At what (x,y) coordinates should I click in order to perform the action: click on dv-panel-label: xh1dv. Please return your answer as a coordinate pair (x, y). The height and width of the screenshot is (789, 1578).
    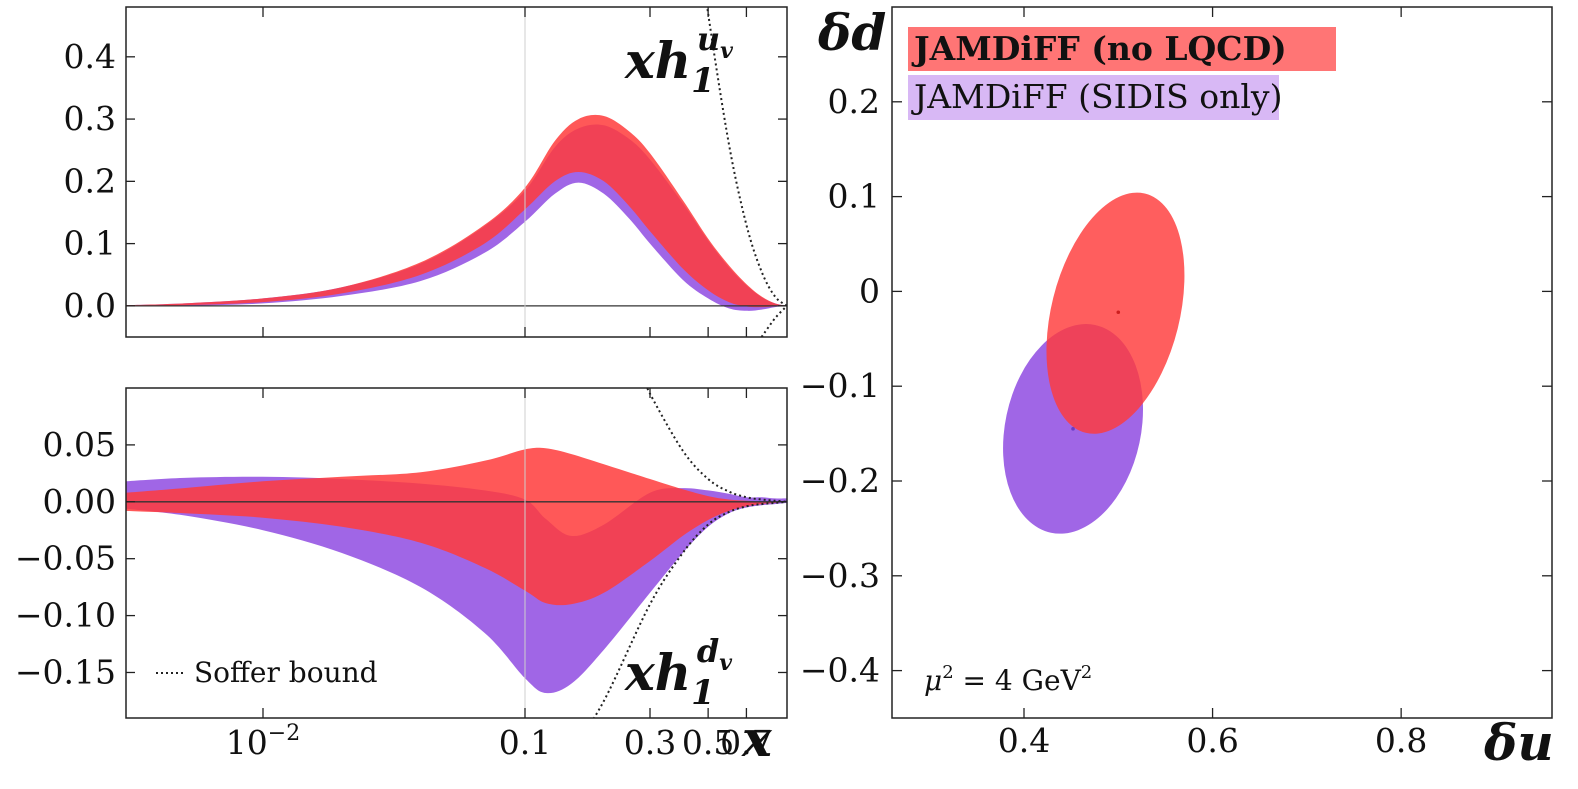
    Looking at the image, I should click on (678, 672).